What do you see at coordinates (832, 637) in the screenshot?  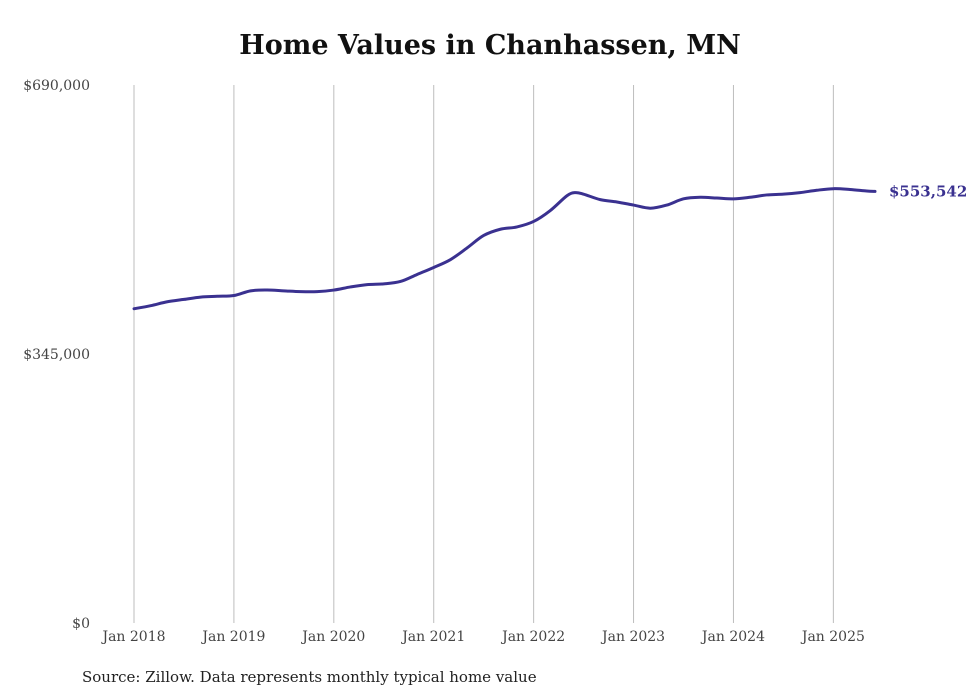 I see `x-tick-label: Jan 2025` at bounding box center [832, 637].